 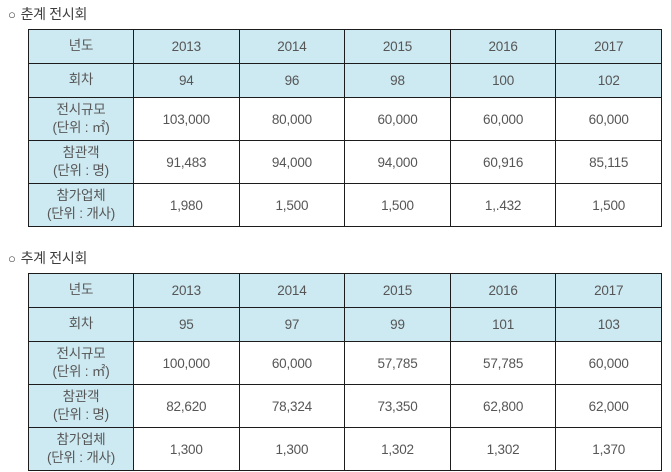 What do you see at coordinates (335, 258) in the screenshot?
I see `section-title: ○ 추계 전시회` at bounding box center [335, 258].